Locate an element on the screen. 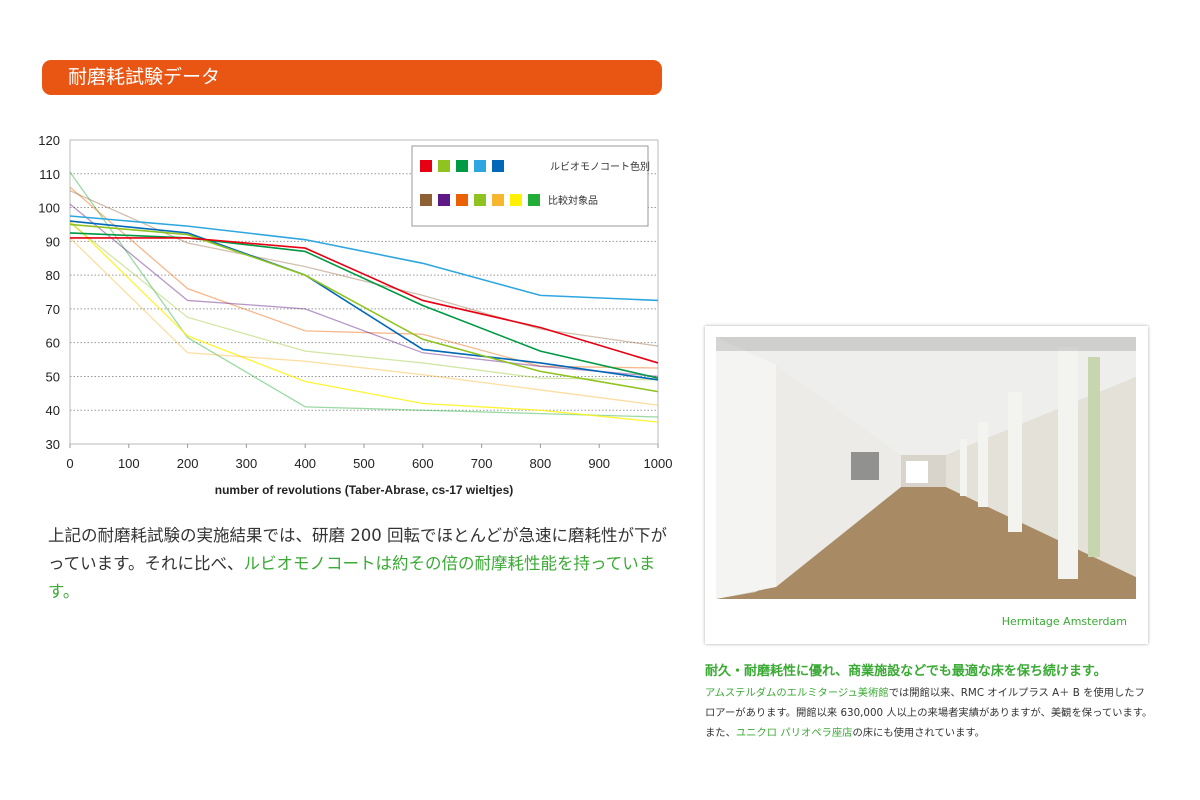  x-tick-label: 600 is located at coordinates (423, 463).